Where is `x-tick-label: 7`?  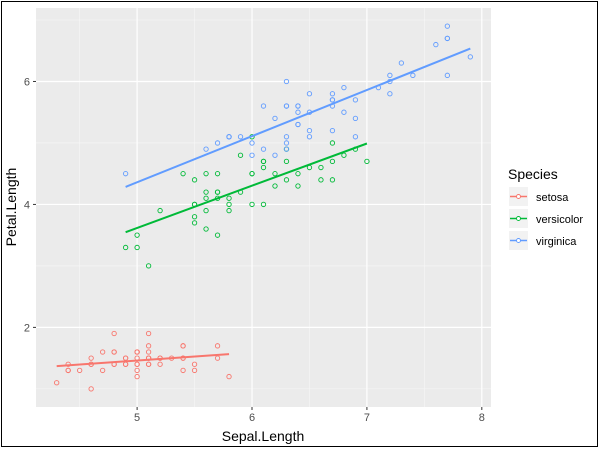 x-tick-label: 7 is located at coordinates (367, 418).